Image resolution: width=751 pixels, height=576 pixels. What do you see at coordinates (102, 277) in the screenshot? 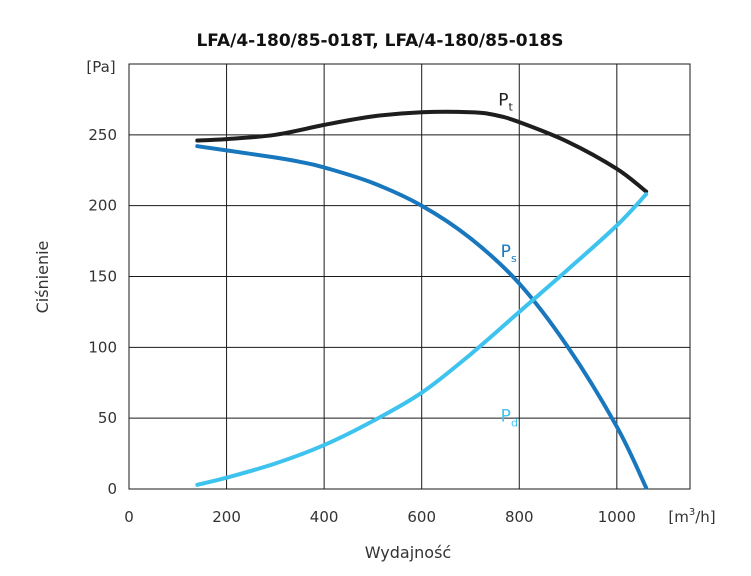
I see `y-tick-label: 150` at bounding box center [102, 277].